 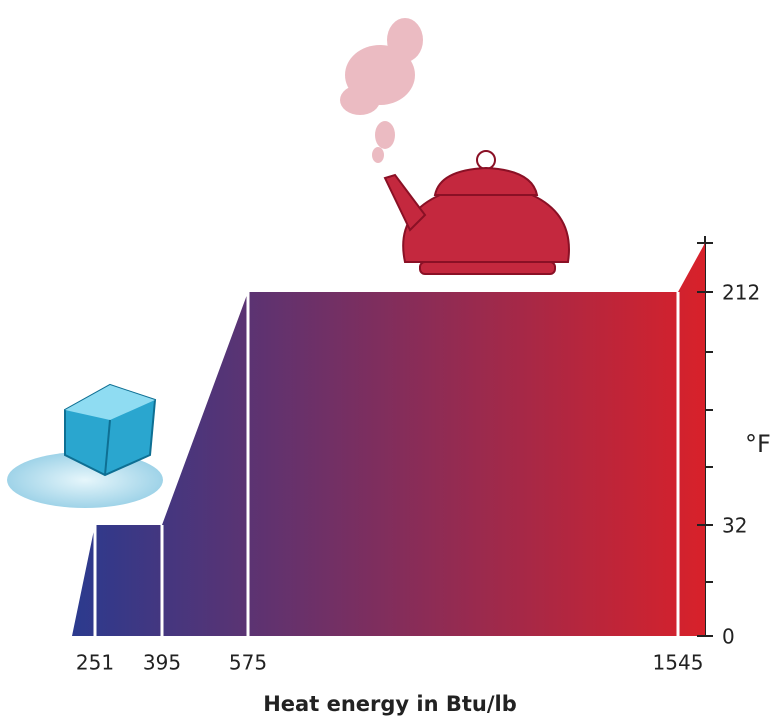 I want to click on teapot-icon, so click(x=476, y=212).